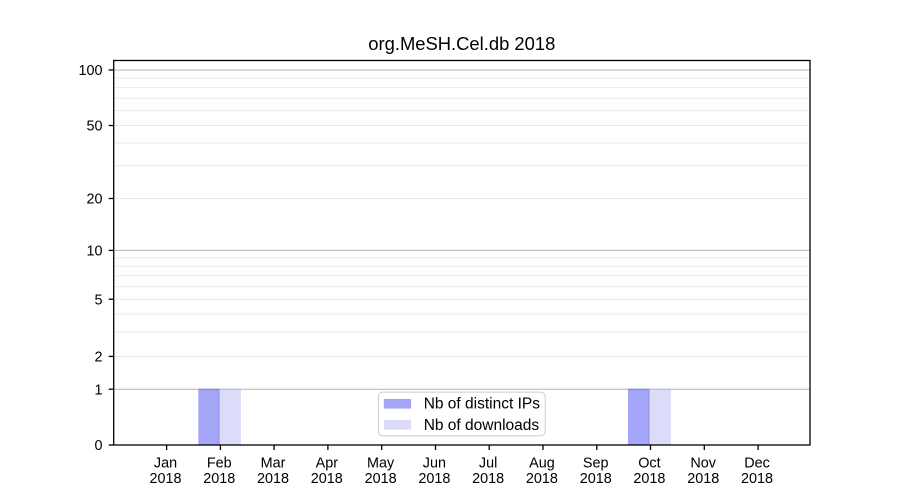  What do you see at coordinates (434, 464) in the screenshot?
I see `svg-text: Jun` at bounding box center [434, 464].